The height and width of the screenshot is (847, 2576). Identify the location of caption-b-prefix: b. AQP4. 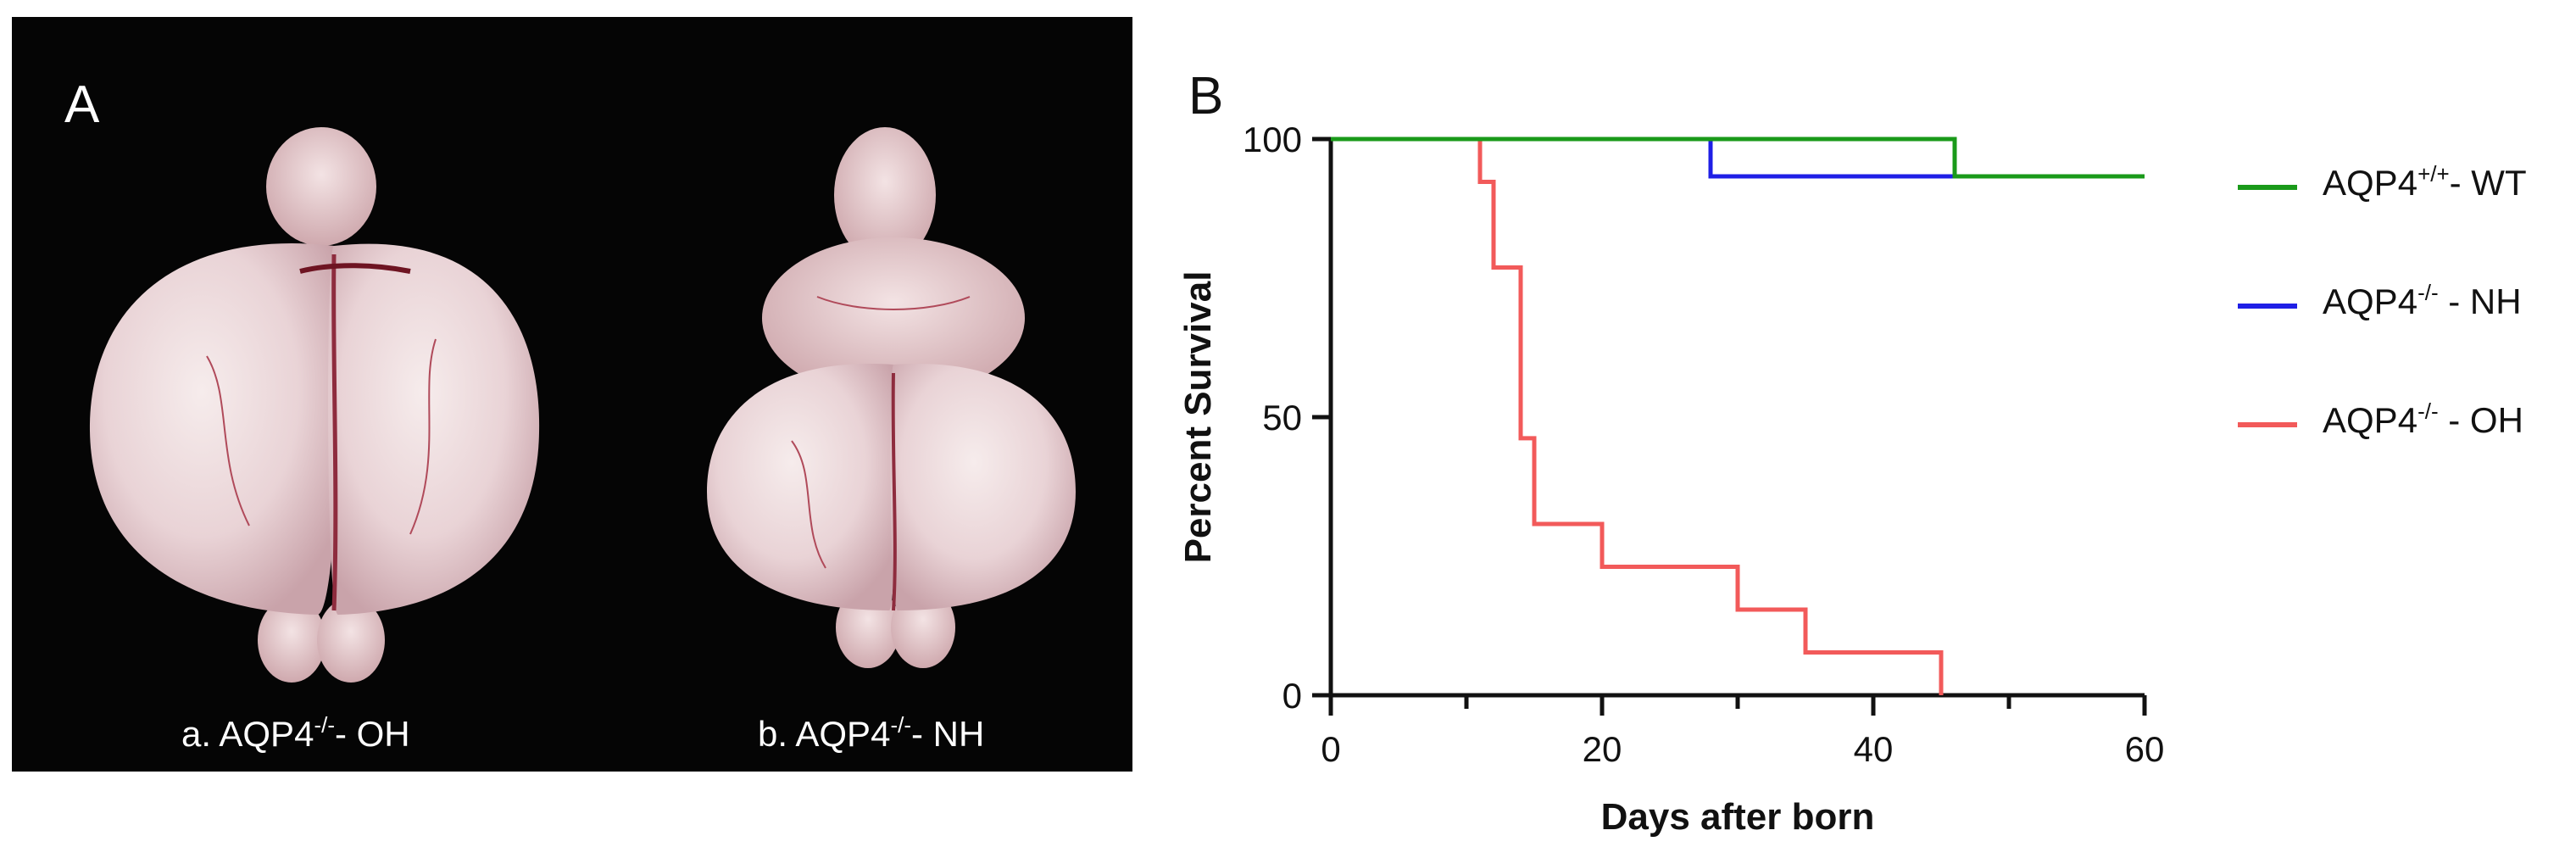
(824, 734).